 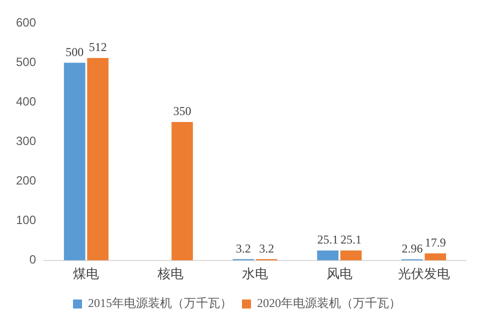 I want to click on data-label: 512, so click(x=97, y=47).